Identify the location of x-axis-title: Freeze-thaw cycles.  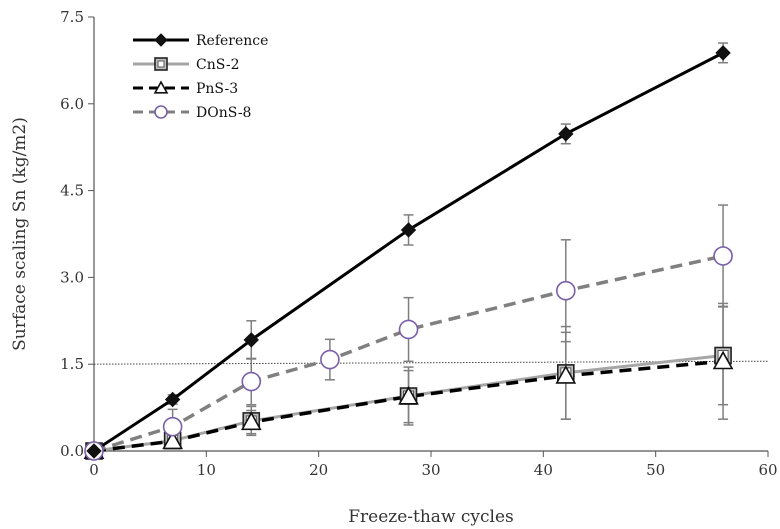
(431, 517).